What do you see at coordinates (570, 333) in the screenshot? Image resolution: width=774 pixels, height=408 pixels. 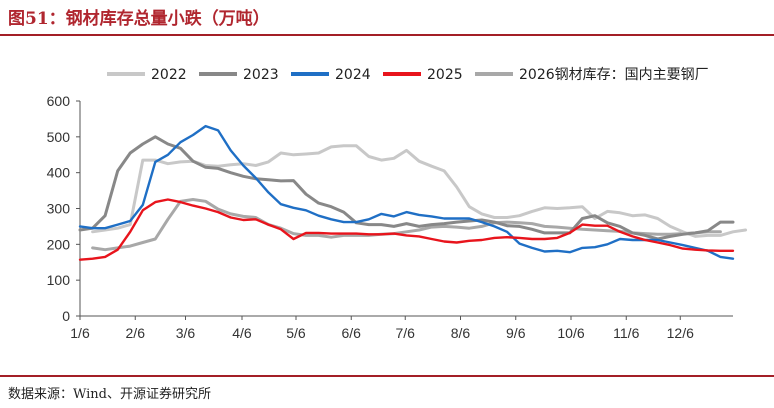 I see `x-tick-label: 10/6` at bounding box center [570, 333].